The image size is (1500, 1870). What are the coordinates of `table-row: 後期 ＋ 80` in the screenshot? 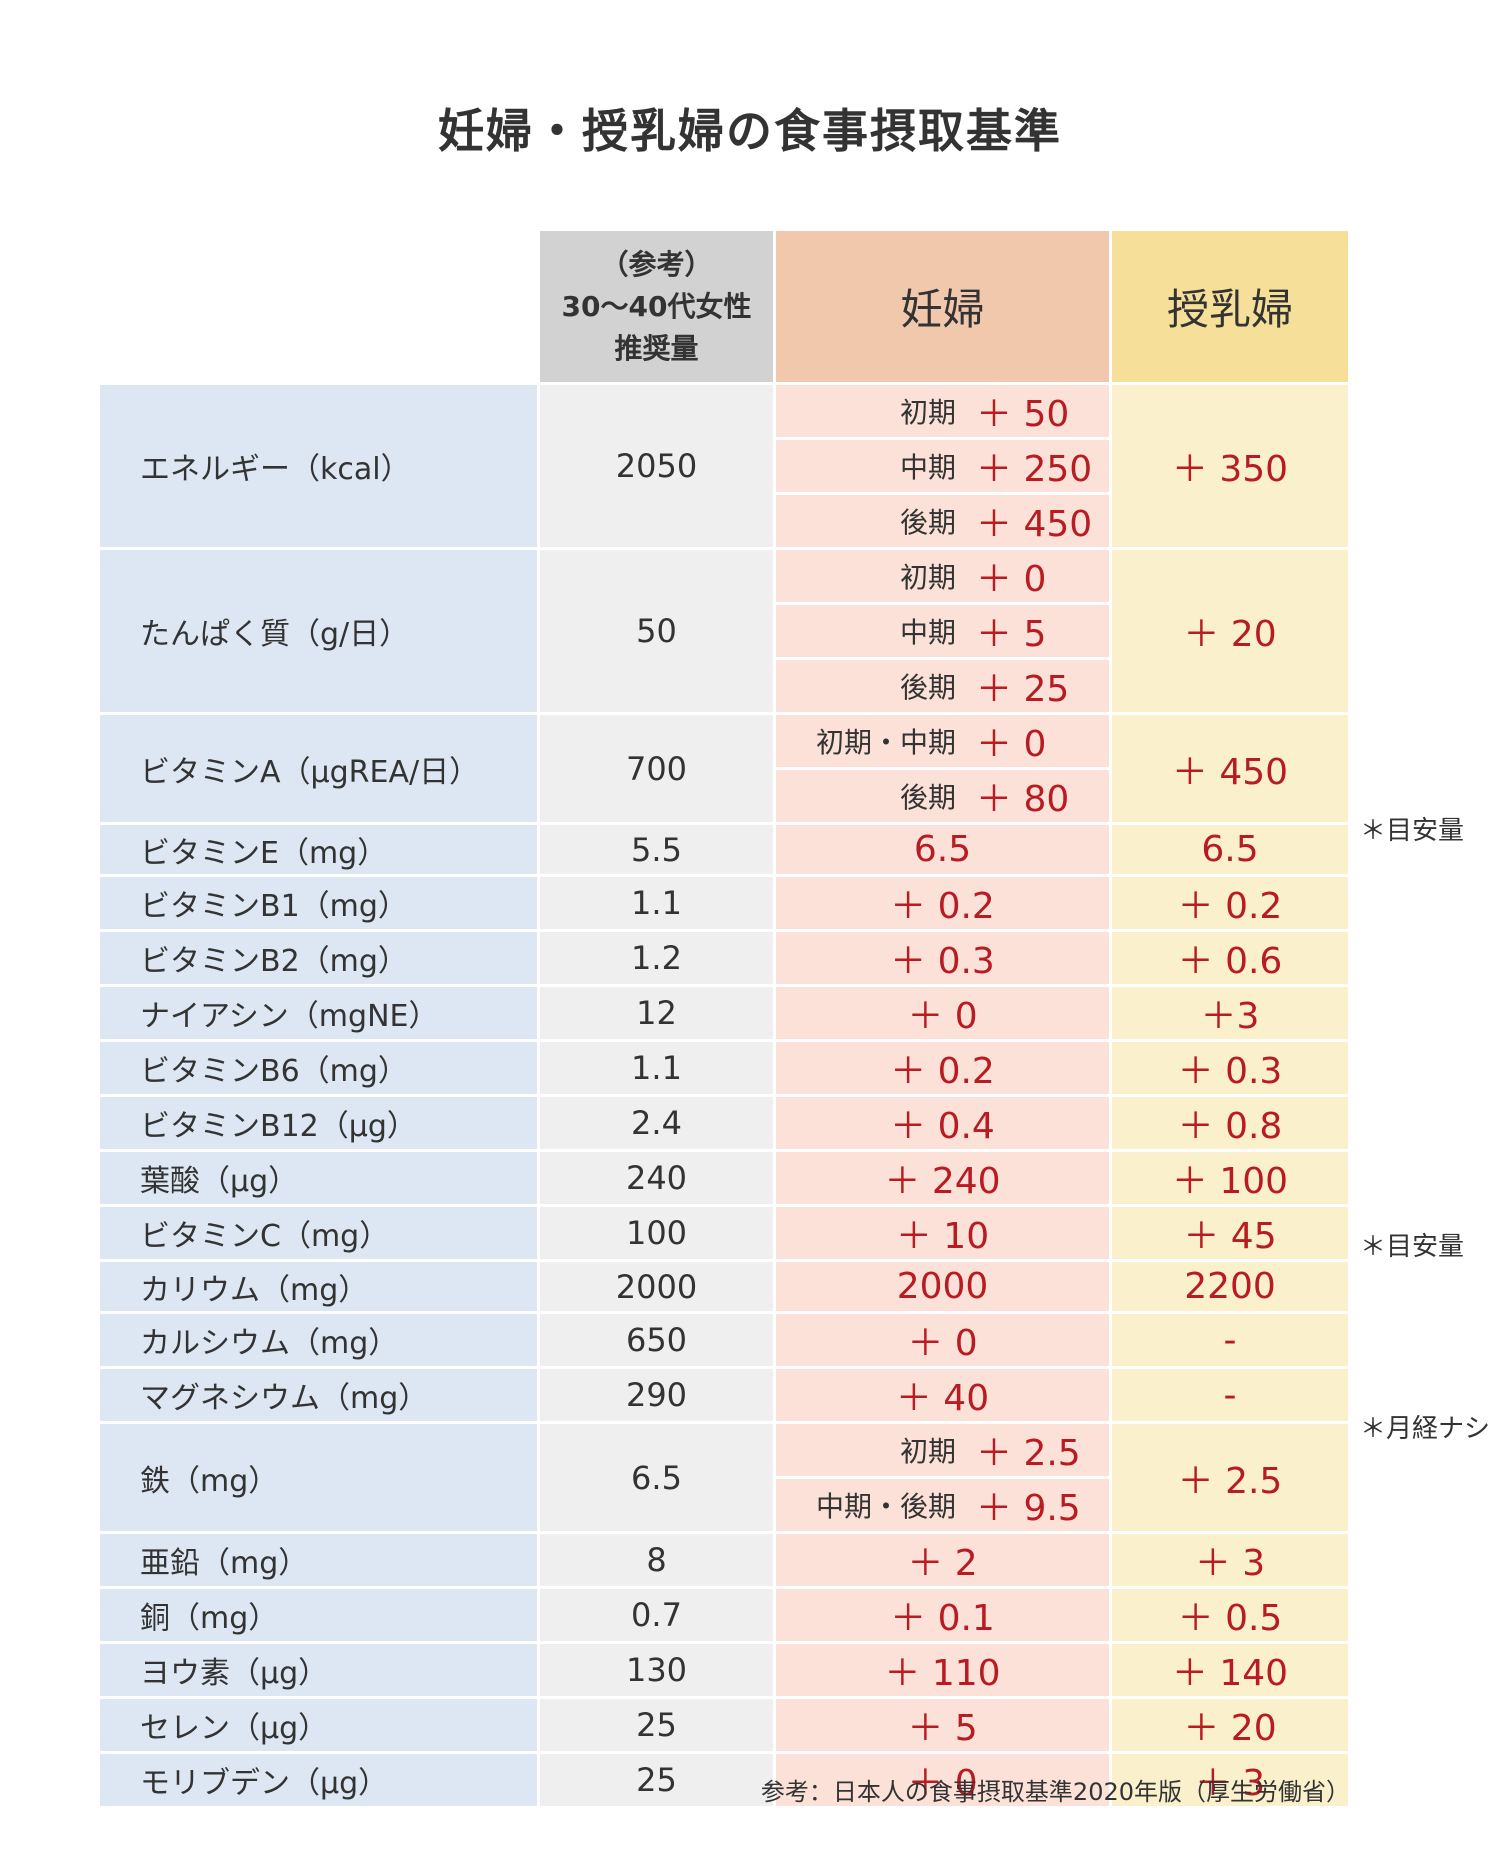 It's located at (724, 796).